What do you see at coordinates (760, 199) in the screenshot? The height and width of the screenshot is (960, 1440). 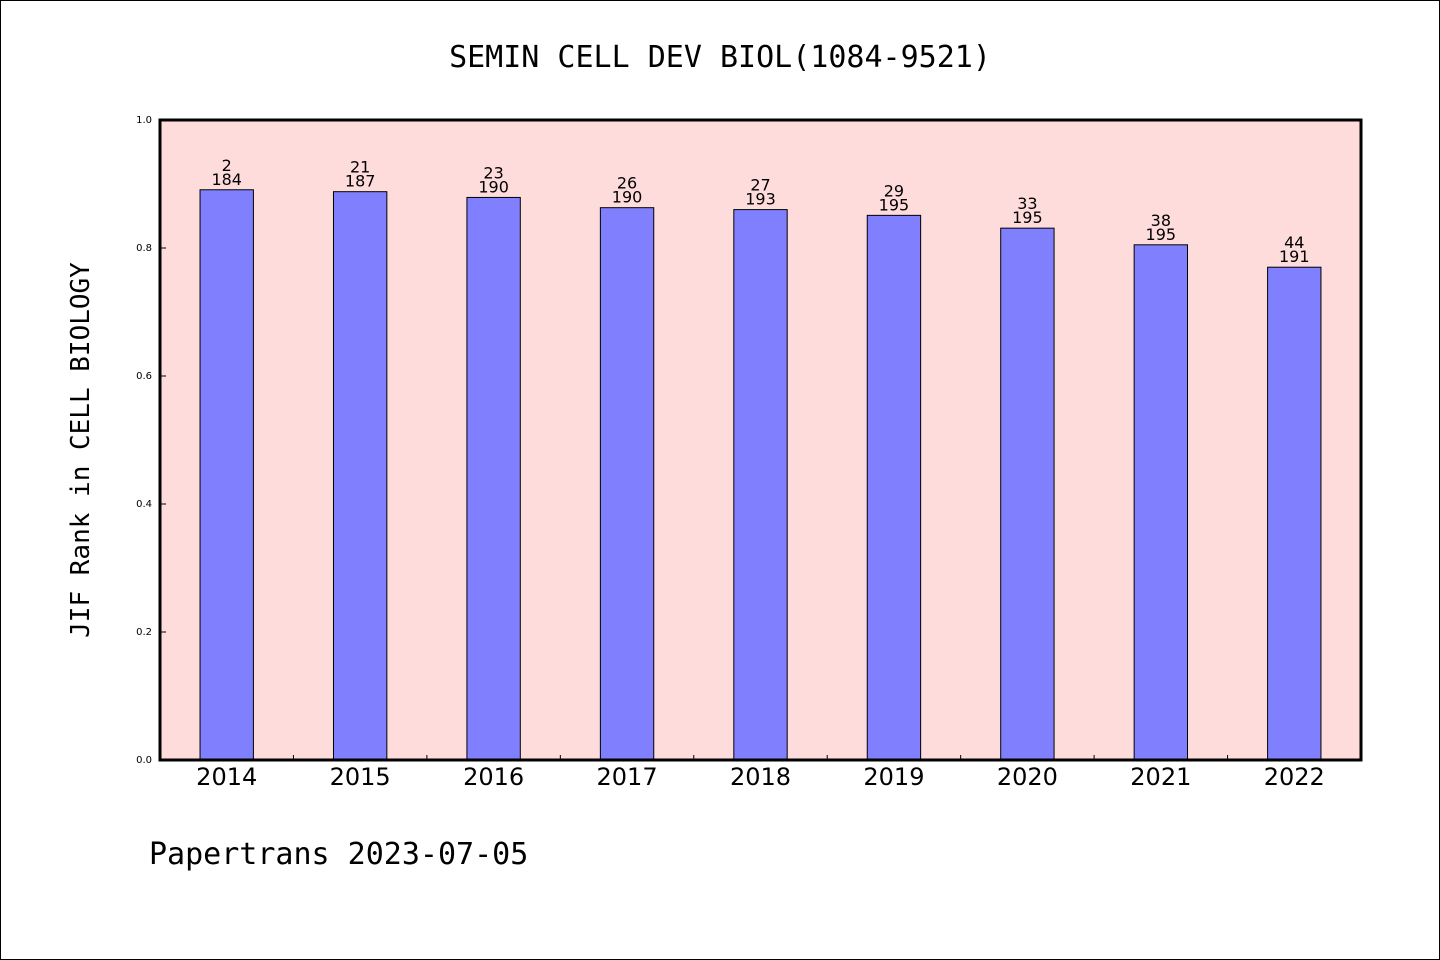 I see `bar-total-label: 193` at bounding box center [760, 199].